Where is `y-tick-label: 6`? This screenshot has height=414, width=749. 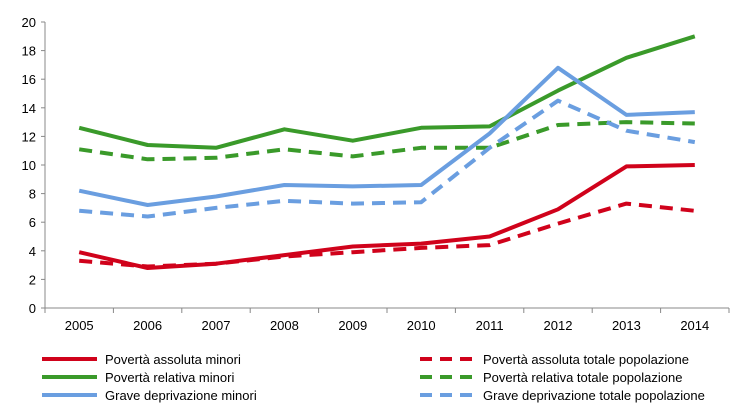 y-tick-label: 6 is located at coordinates (32, 222).